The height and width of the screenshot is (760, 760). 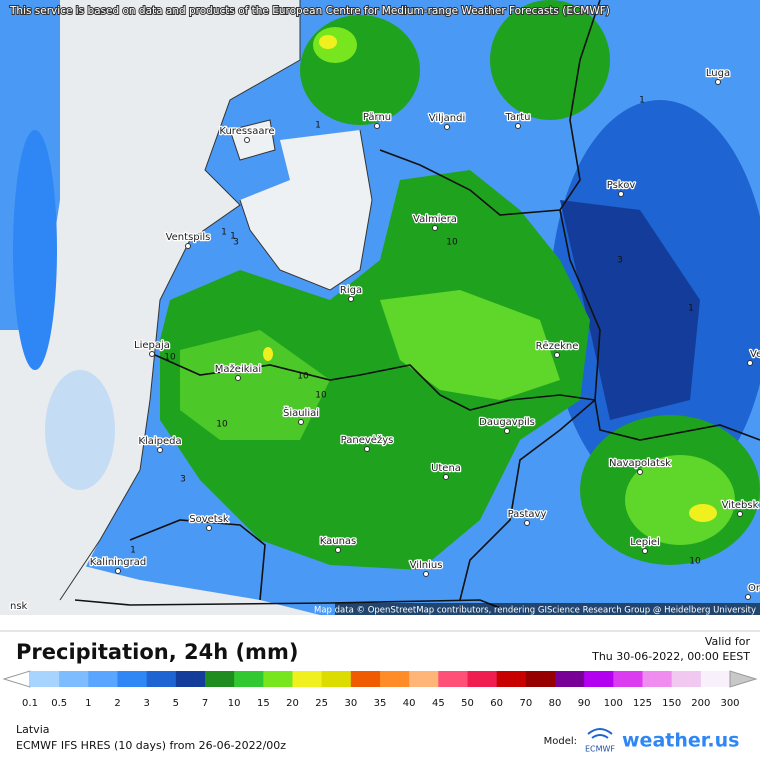 I want to click on legend-label: 100, so click(x=613, y=703).